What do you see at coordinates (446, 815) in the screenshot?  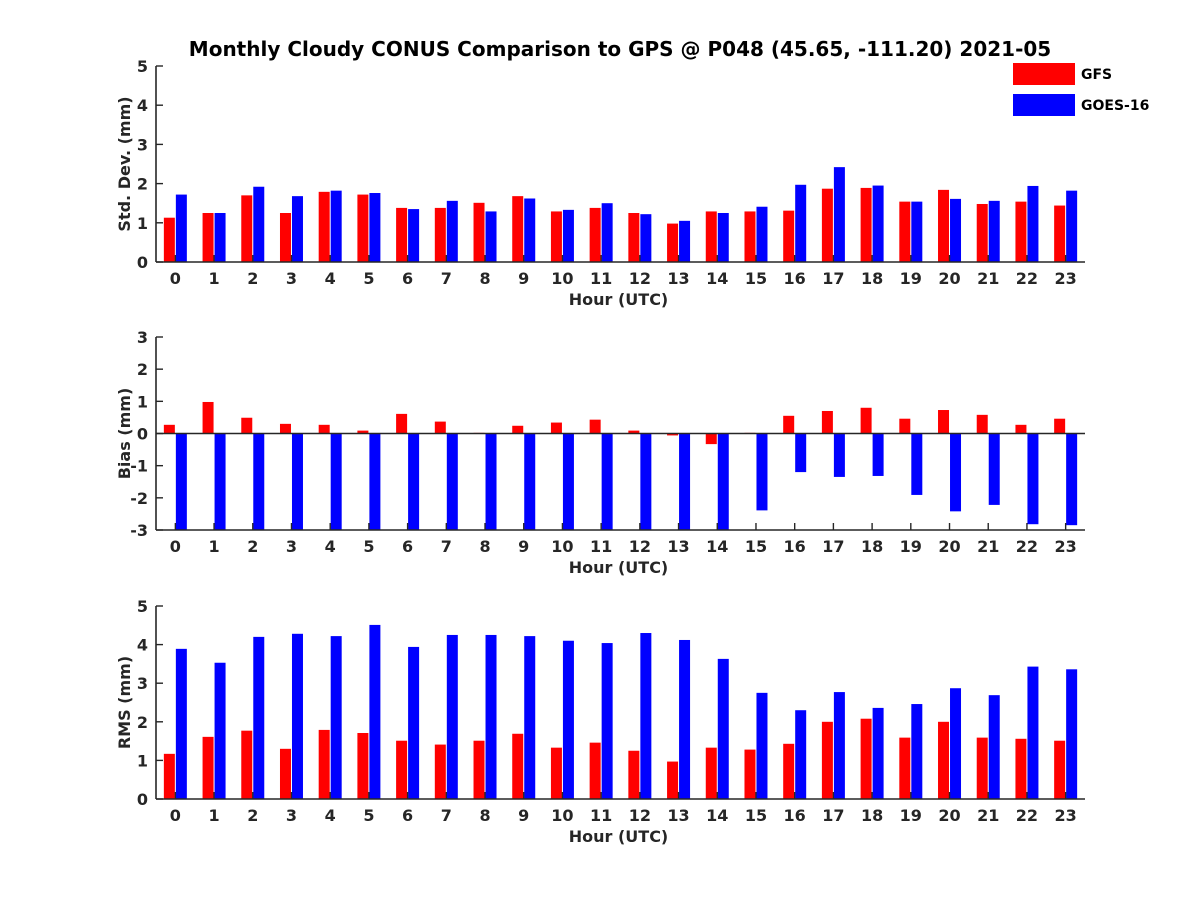 I see `x-tick-label-rms-7: 7` at bounding box center [446, 815].